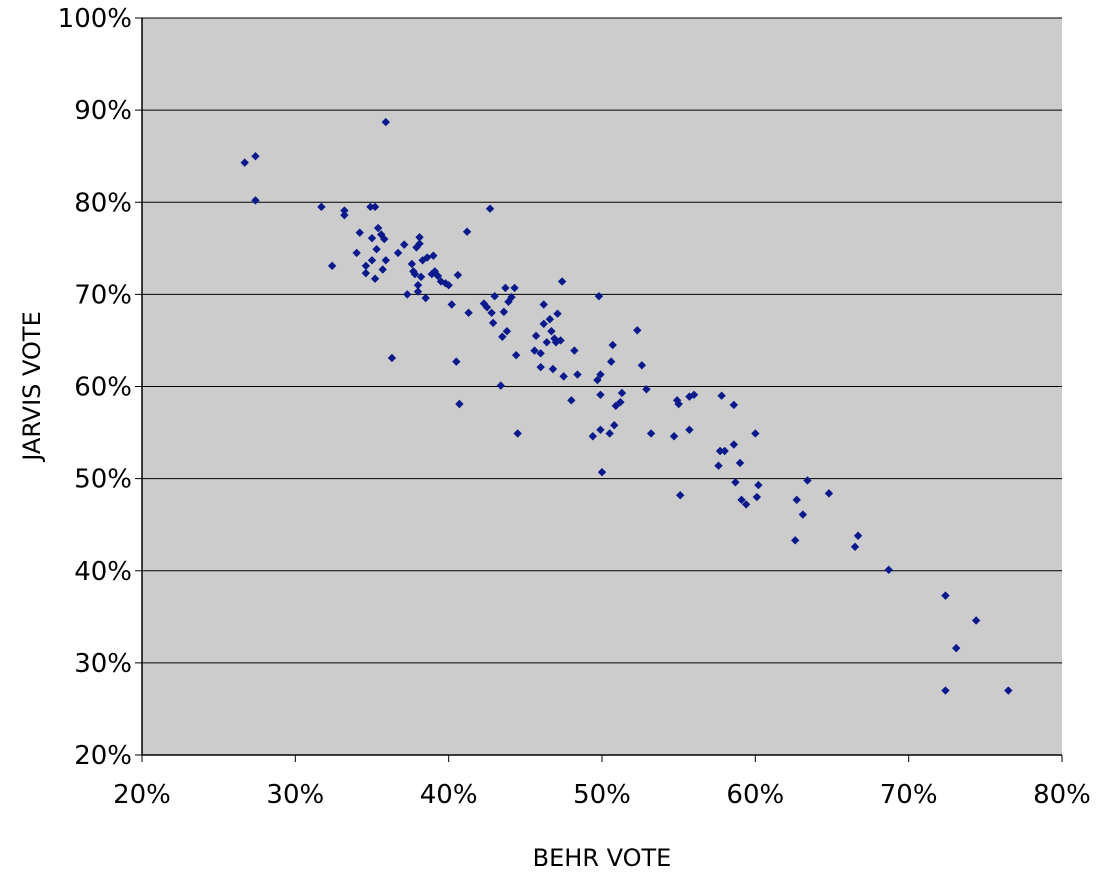 Image resolution: width=1106 pixels, height=882 pixels. Describe the element at coordinates (103, 756) in the screenshot. I see `y-tick-label: 20%` at that location.